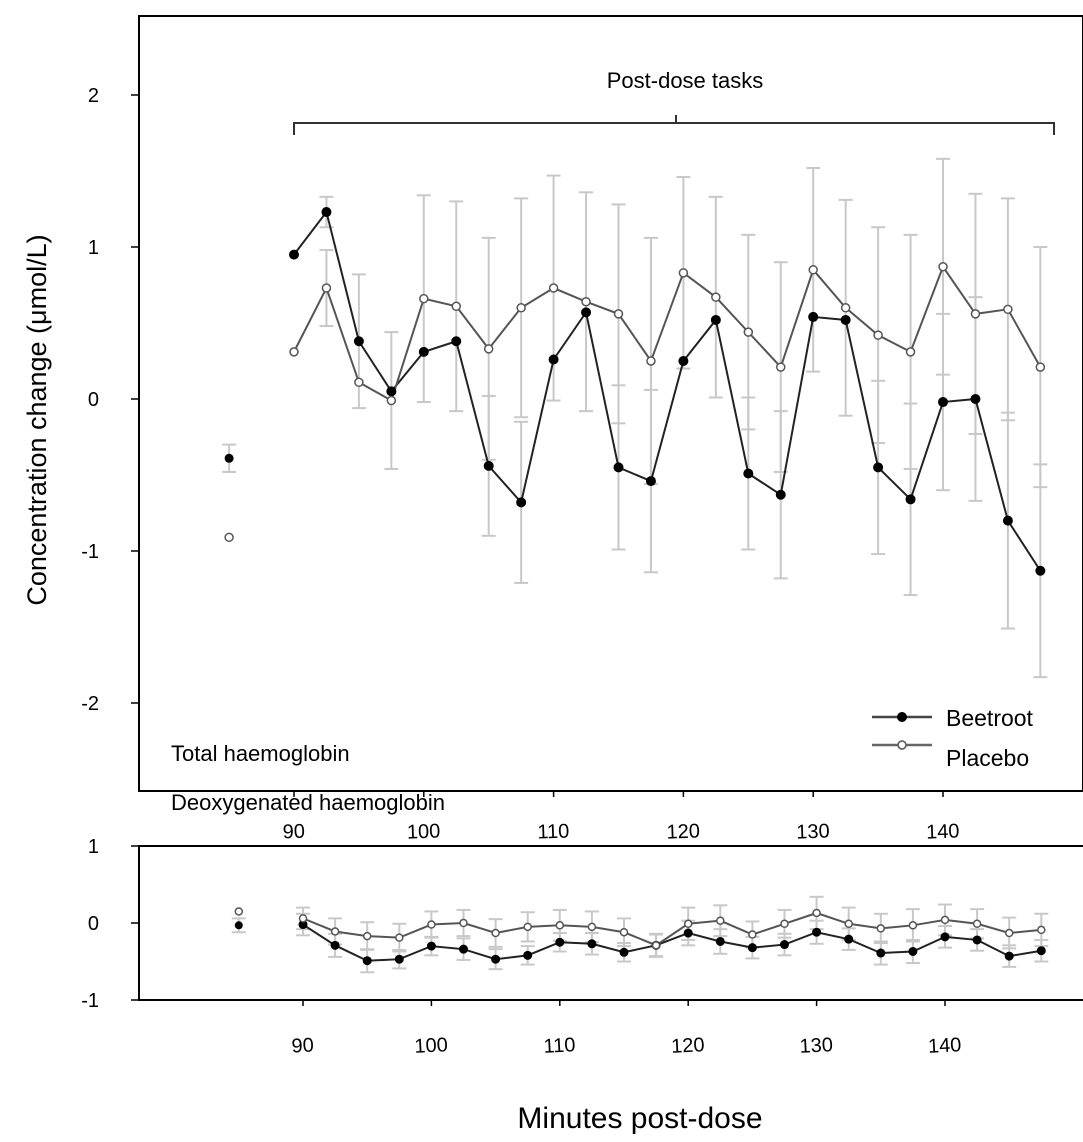 The image size is (1083, 1142). Describe the element at coordinates (813, 831) in the screenshot. I see `total-x-tick-label: 130` at that location.